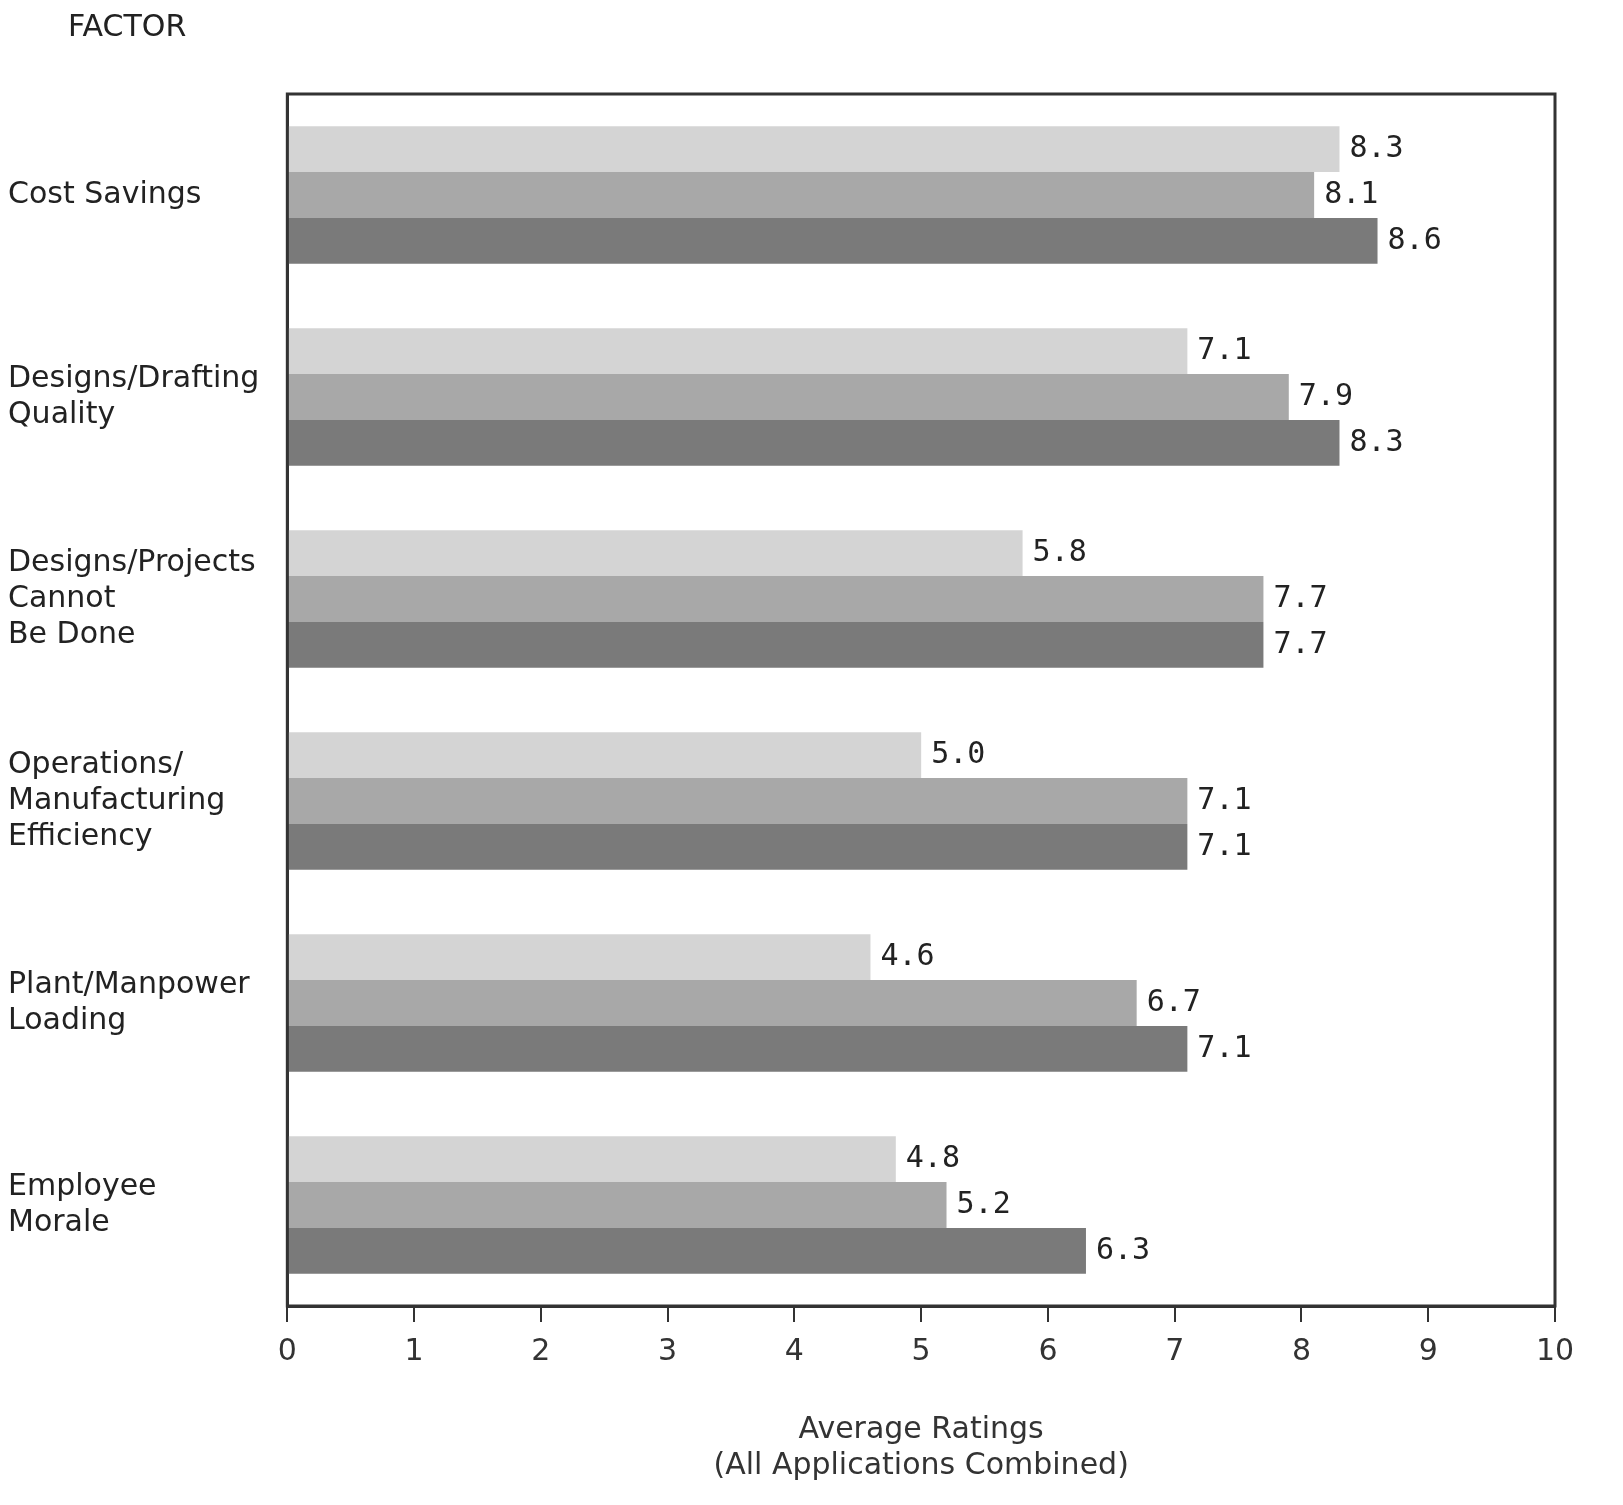 This screenshot has height=1505, width=1623. What do you see at coordinates (794, 1349) in the screenshot?
I see `x-tick-label: 4` at bounding box center [794, 1349].